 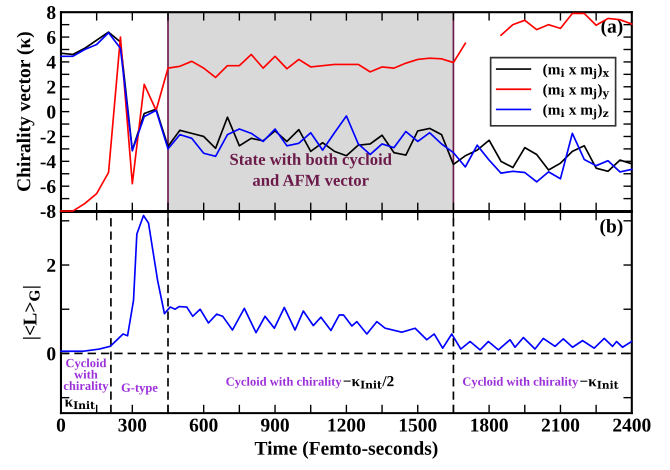 What do you see at coordinates (561, 425) in the screenshot?
I see `x-tick-label: 2100` at bounding box center [561, 425].